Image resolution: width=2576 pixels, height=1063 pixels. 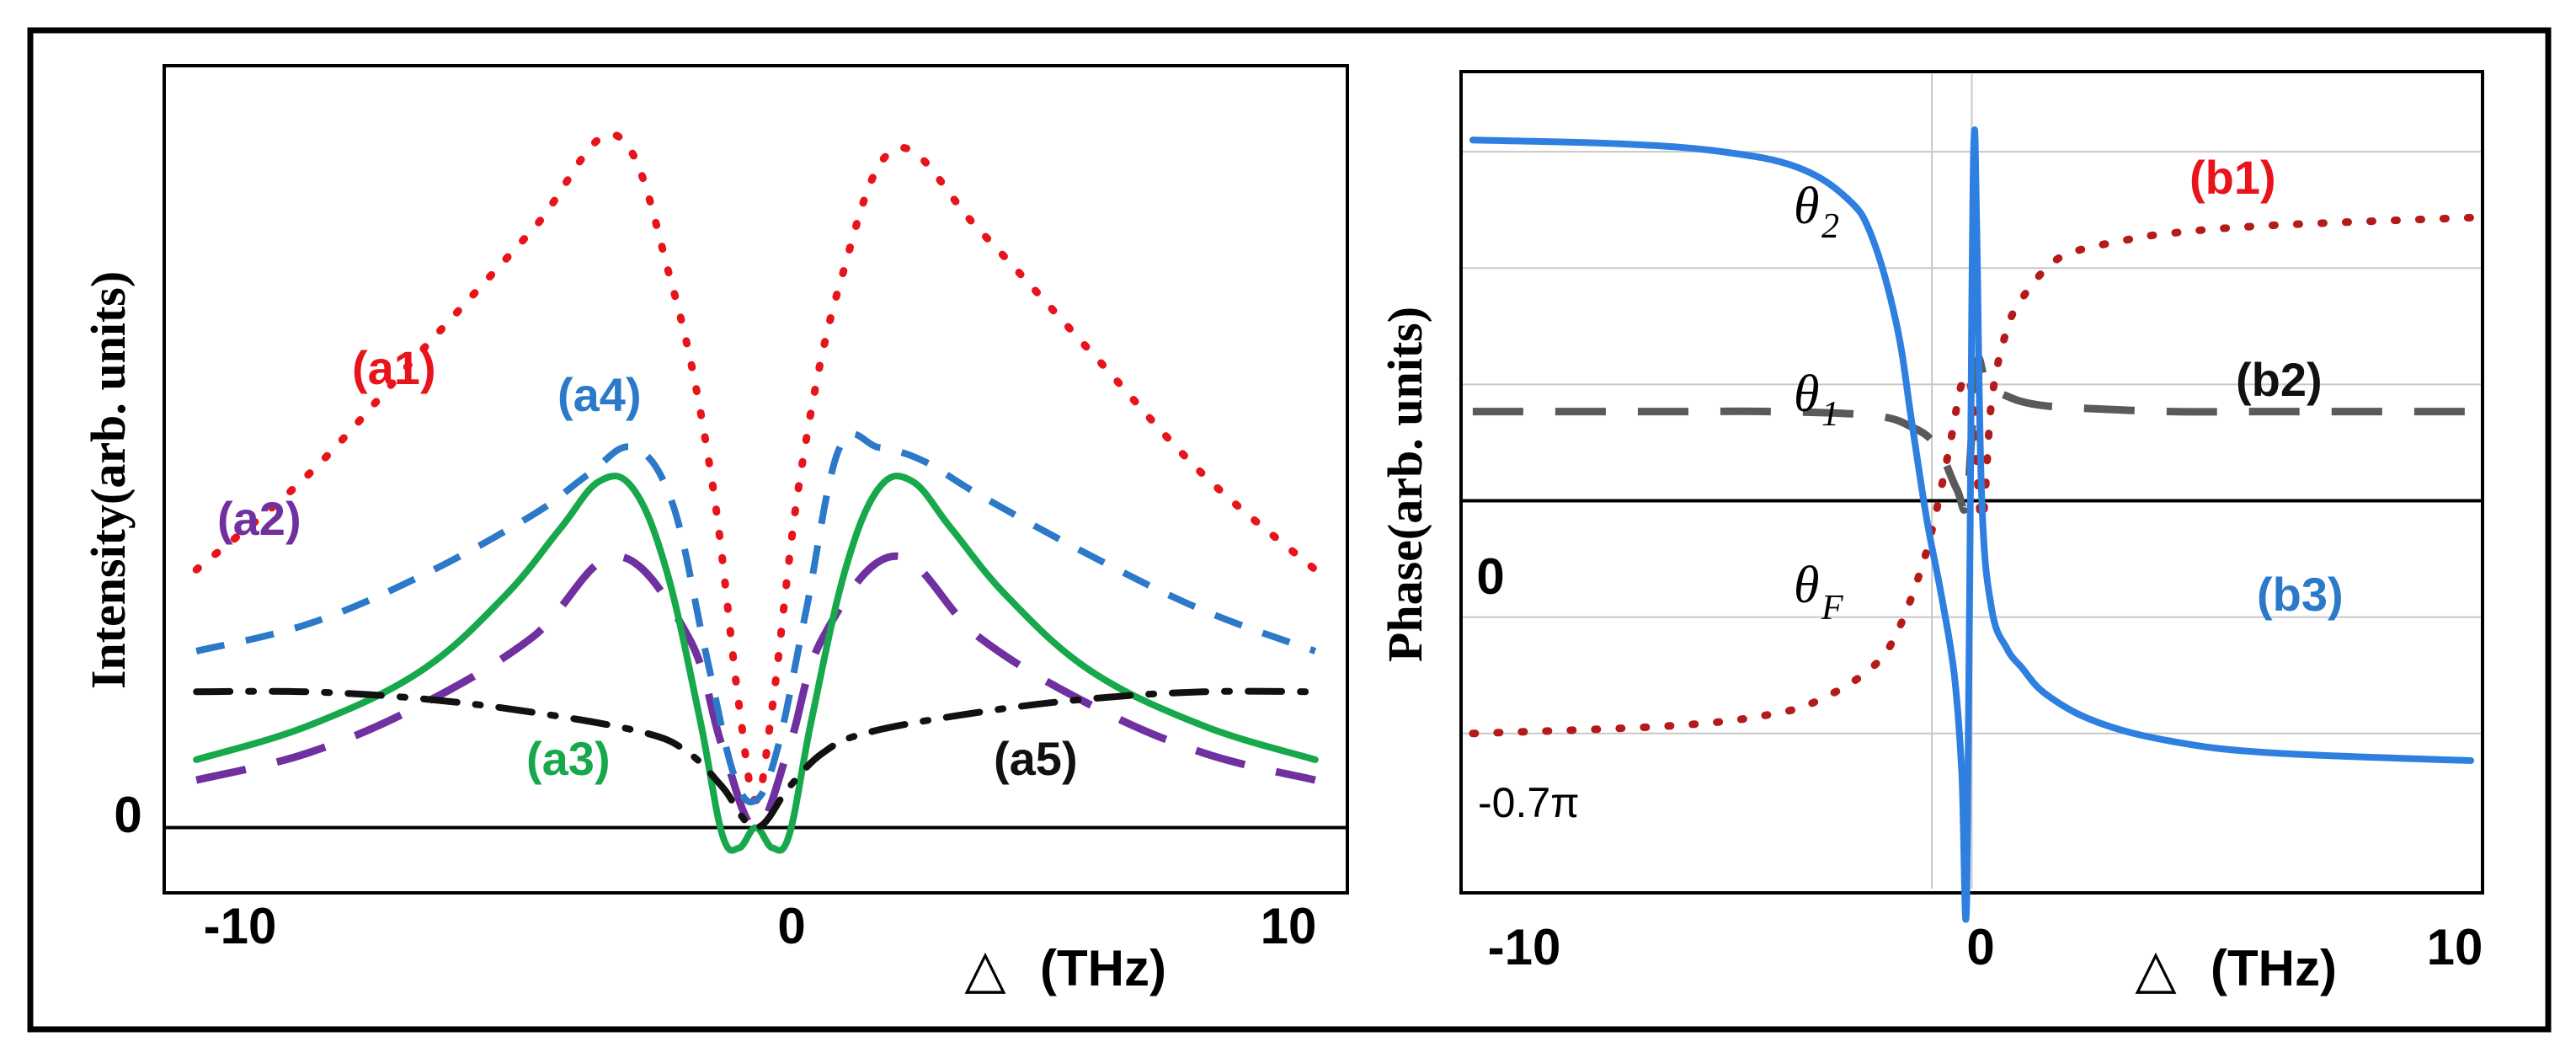 I want to click on theta-2-symbol: θ, so click(x=1806, y=206).